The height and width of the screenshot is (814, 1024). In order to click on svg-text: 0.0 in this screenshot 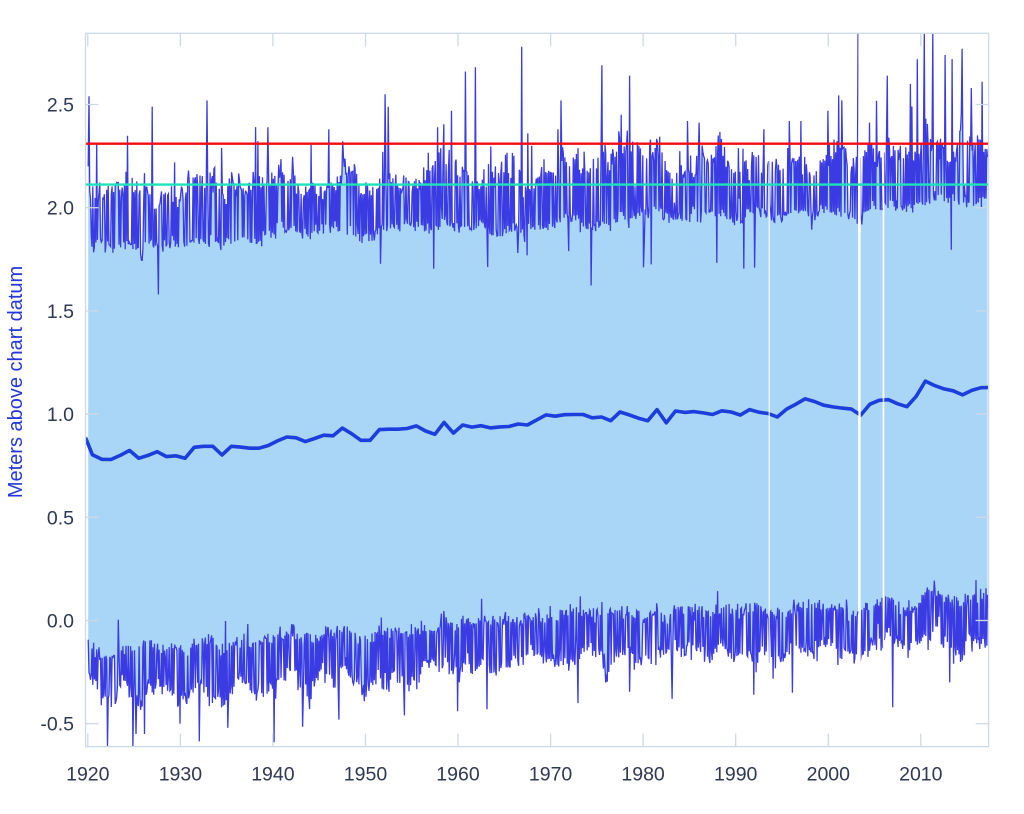, I will do `click(60, 622)`.